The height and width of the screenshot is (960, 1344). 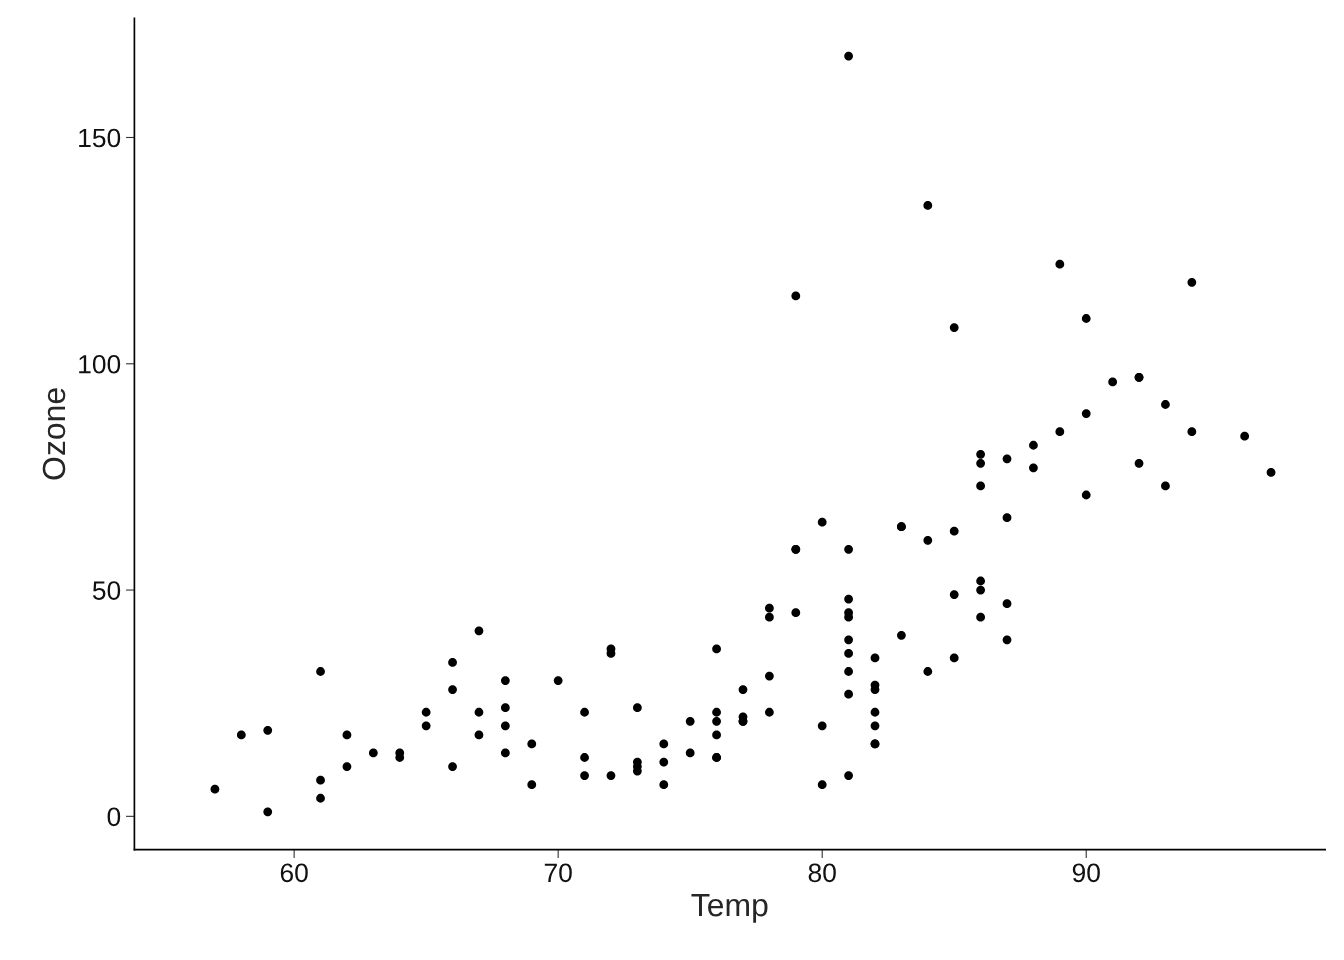 I want to click on y-axis-title: Ozone, so click(x=54, y=434).